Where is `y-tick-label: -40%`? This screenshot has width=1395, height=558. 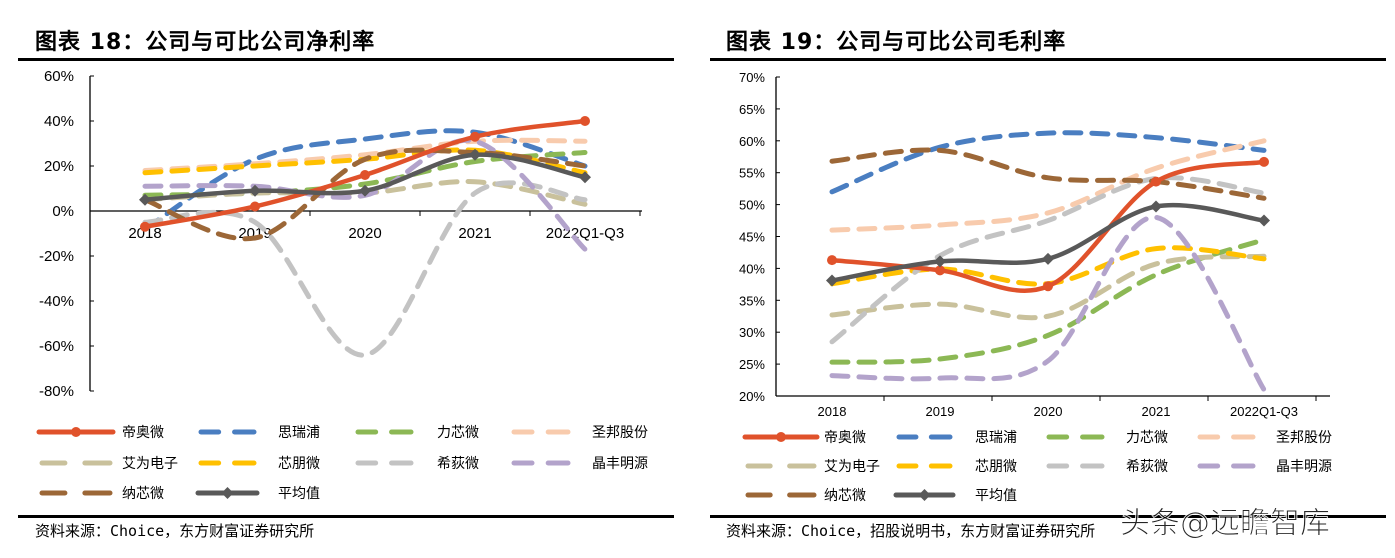 y-tick-label: -40% is located at coordinates (56, 301).